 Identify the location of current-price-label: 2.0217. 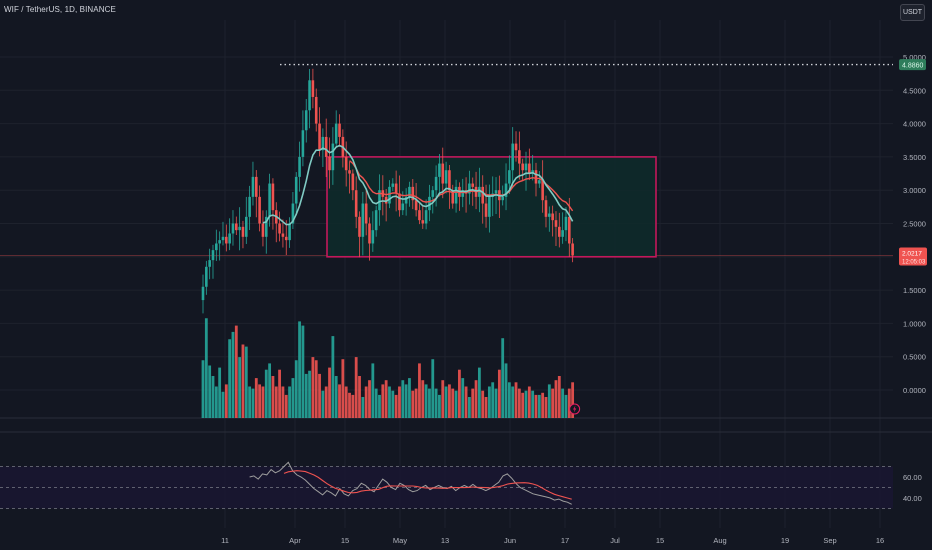
(912, 253).